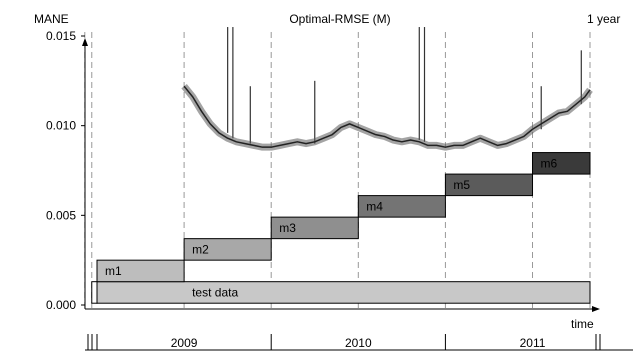 This screenshot has width=633, height=356. Describe the element at coordinates (561, 163) in the screenshot. I see `model-bar-m6` at that location.